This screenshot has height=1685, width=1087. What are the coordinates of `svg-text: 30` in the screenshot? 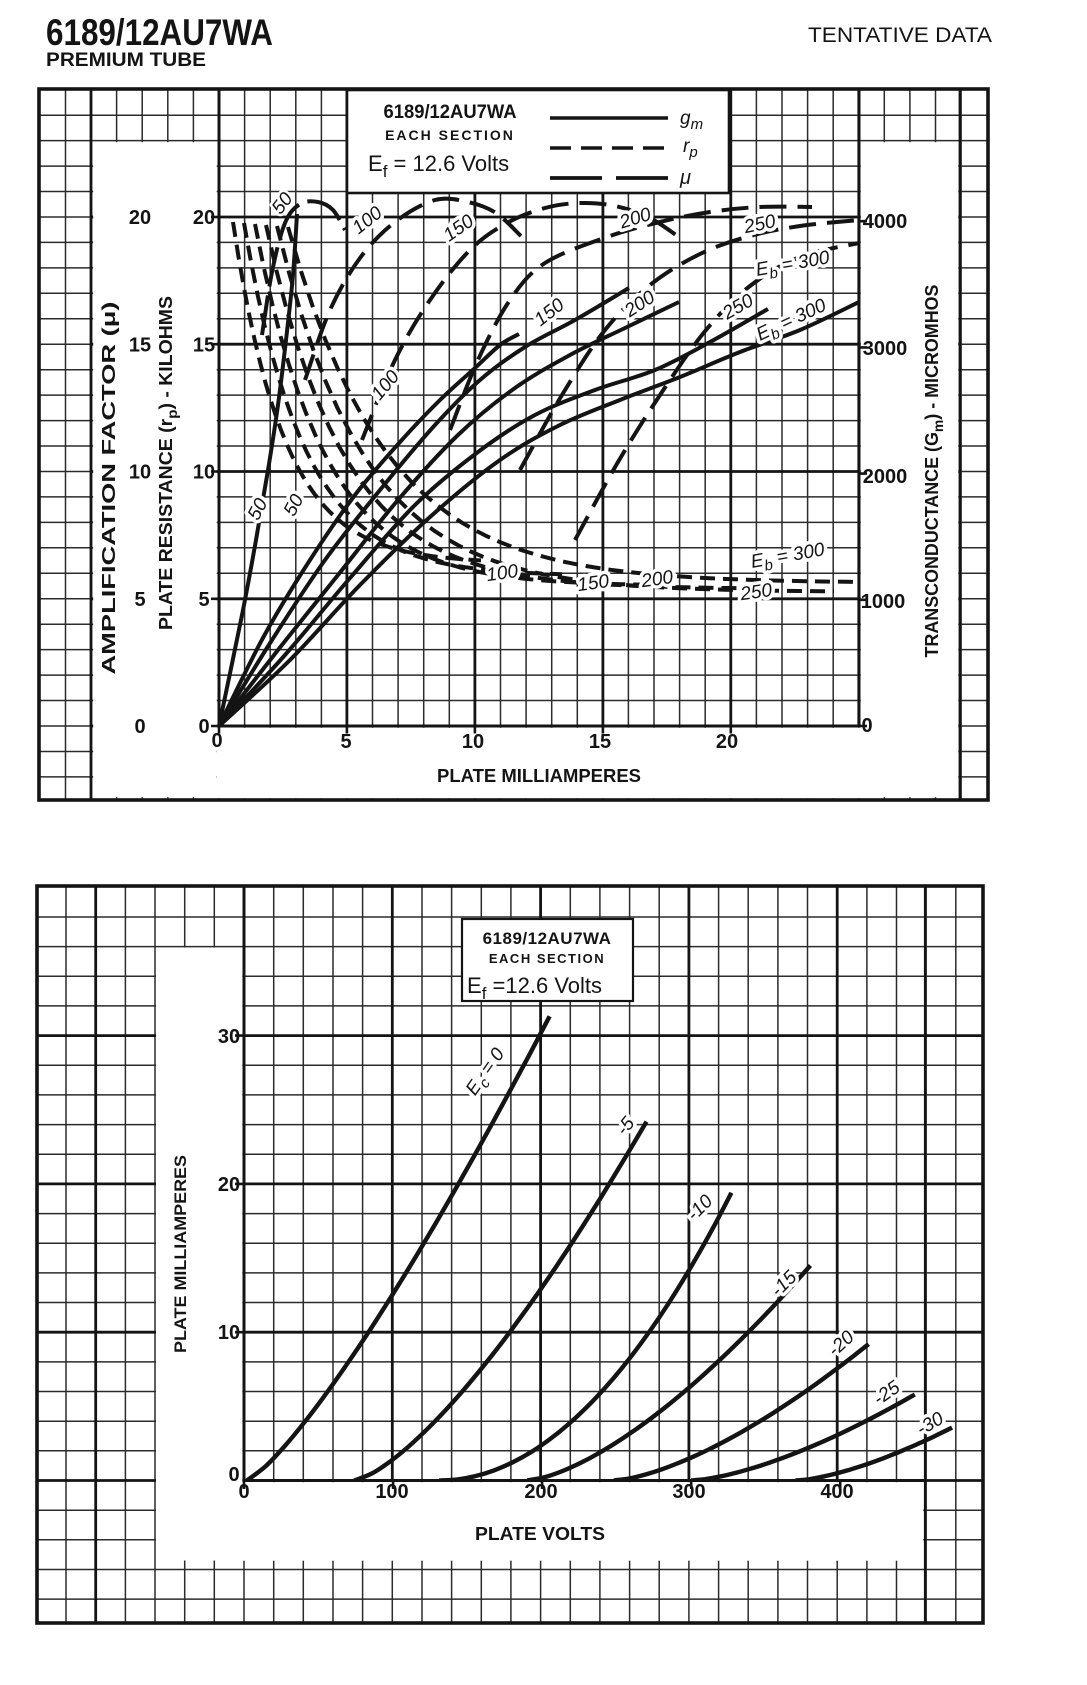 It's located at (229, 1037).